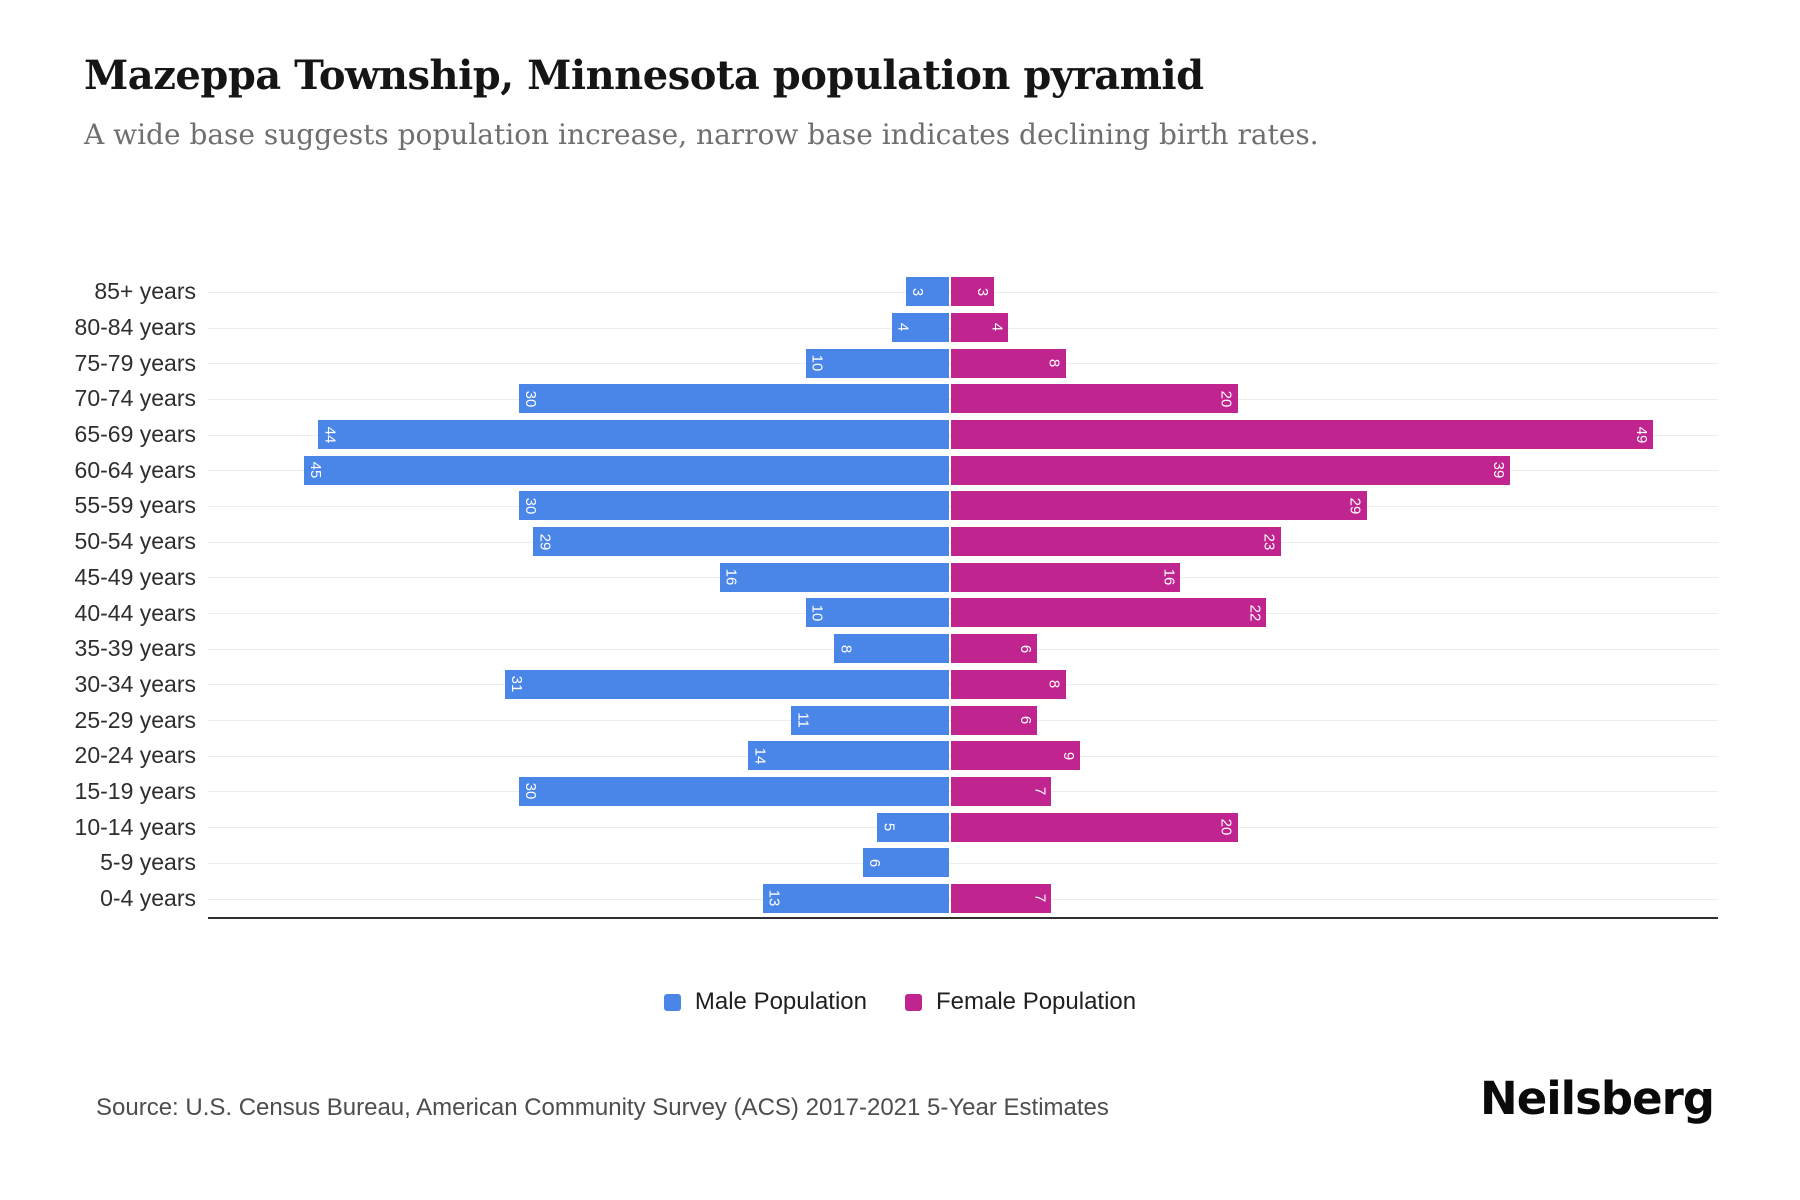 Image resolution: width=1800 pixels, height=1200 pixels. I want to click on age-group-label: 55-59 years, so click(135, 505).